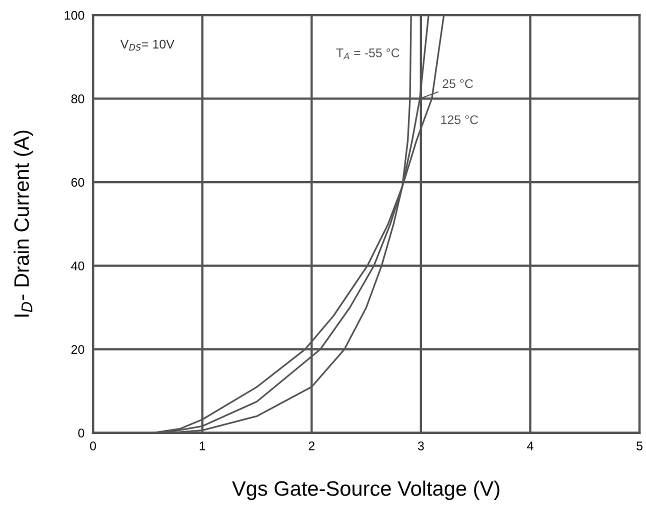  What do you see at coordinates (366, 490) in the screenshot?
I see `x-axis-title: Vgs Gate-Source Voltage (V)` at bounding box center [366, 490].